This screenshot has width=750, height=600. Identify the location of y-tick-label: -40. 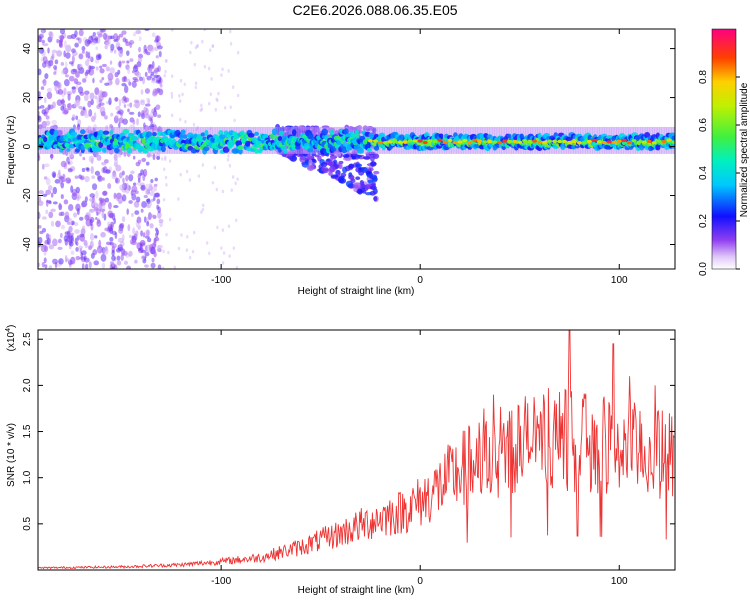
(27, 244).